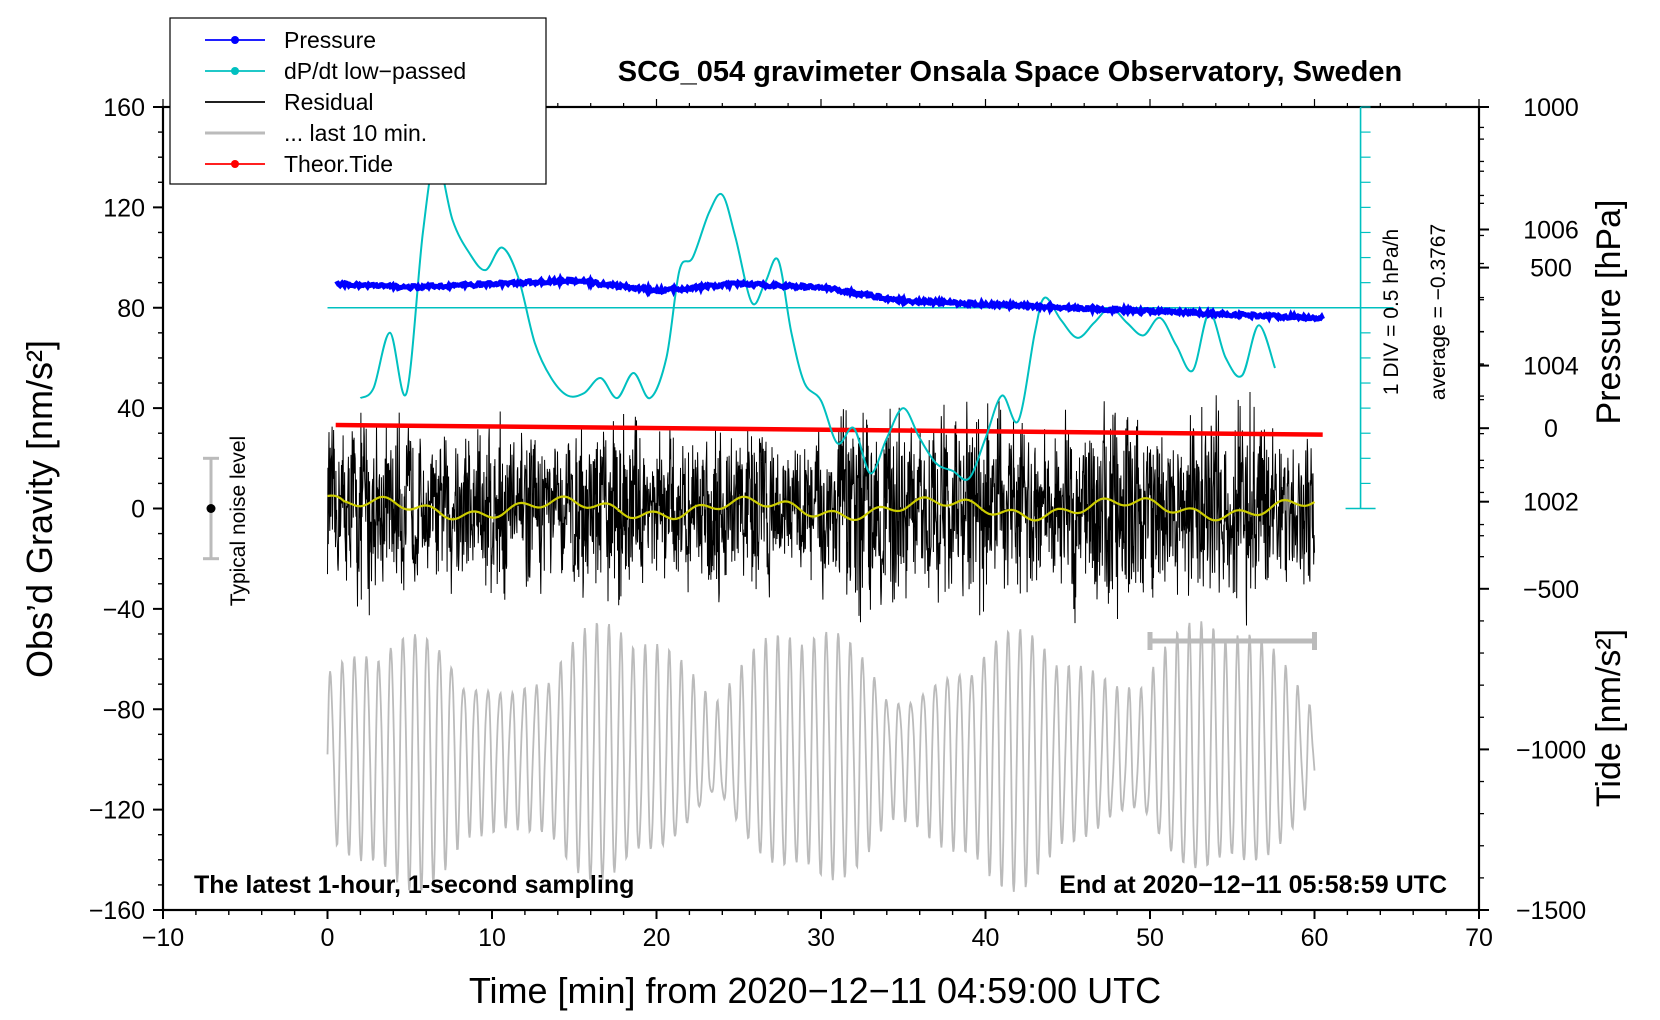 The image size is (1660, 1020). I want to click on noise-center-dot, so click(211, 508).